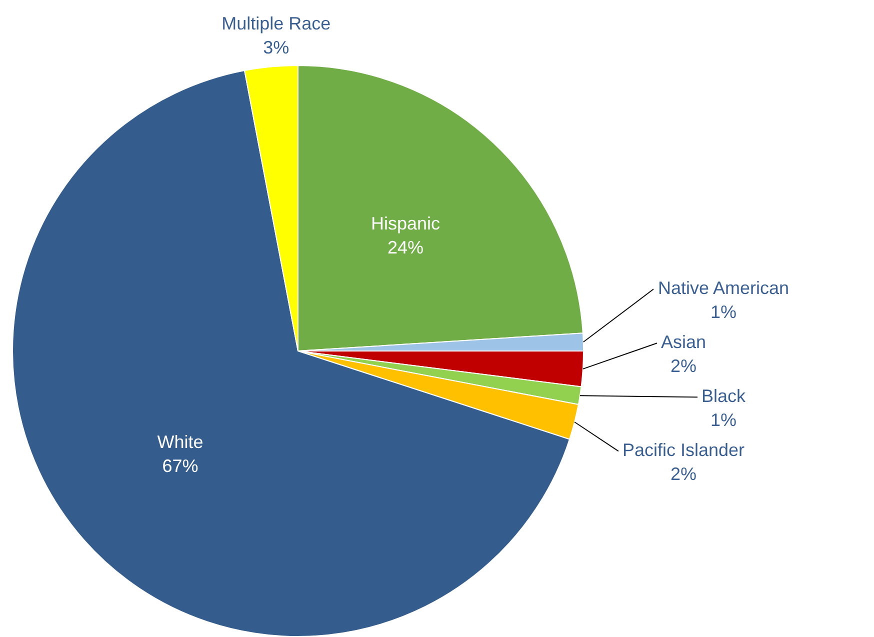  I want to click on slice-label: Hispanic, so click(405, 224).